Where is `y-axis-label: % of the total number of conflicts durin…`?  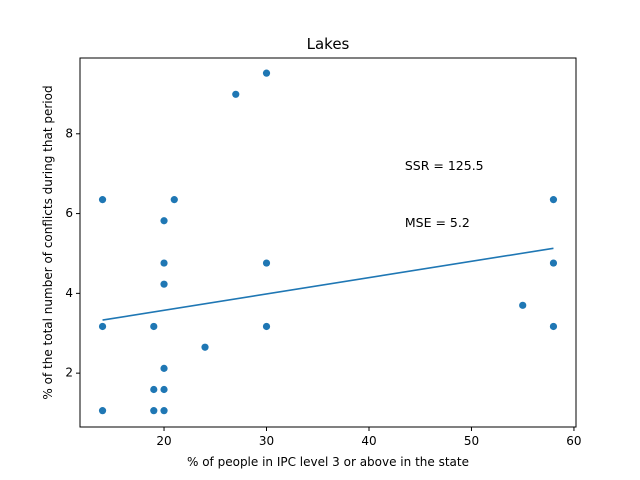
y-axis-label: % of the total number of conflicts durin… is located at coordinates (48, 242).